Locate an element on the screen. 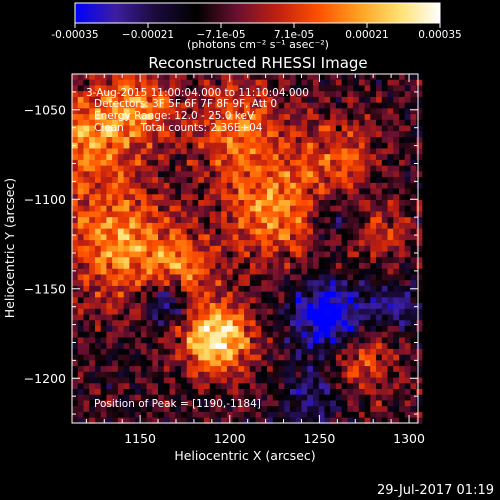  x-tick-label: 1250 is located at coordinates (319, 438).